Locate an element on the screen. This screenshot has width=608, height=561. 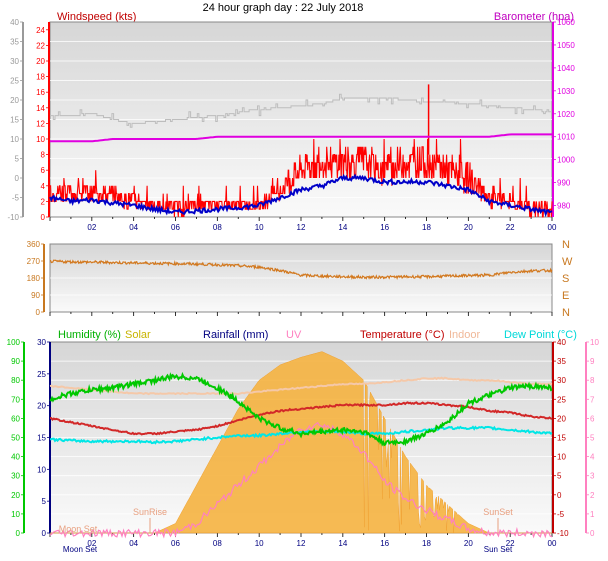
humidity-axis-tick-label: 100 is located at coordinates (14, 342).